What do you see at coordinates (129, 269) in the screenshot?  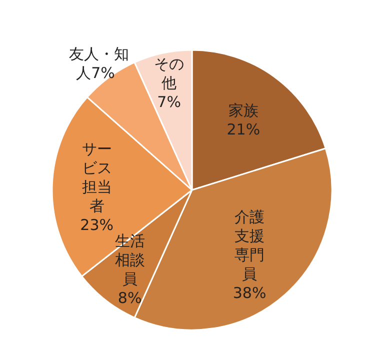 I see `label: 生活相談員 8%` at bounding box center [129, 269].